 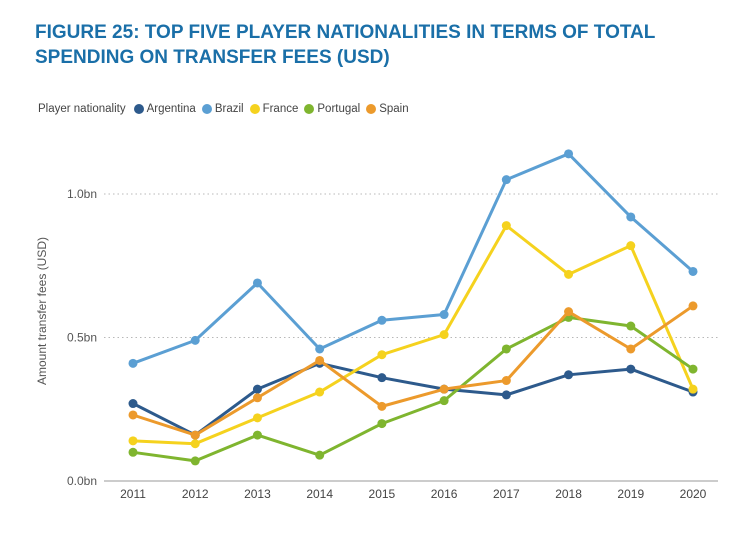 What do you see at coordinates (631, 349) in the screenshot?
I see `point-spain-2019` at bounding box center [631, 349].